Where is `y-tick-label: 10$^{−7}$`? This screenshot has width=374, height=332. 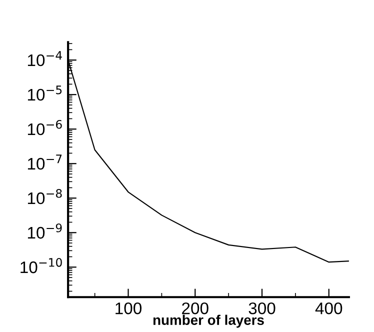
y-tick-label: 10$^{−7}$ is located at coordinates (45, 162).